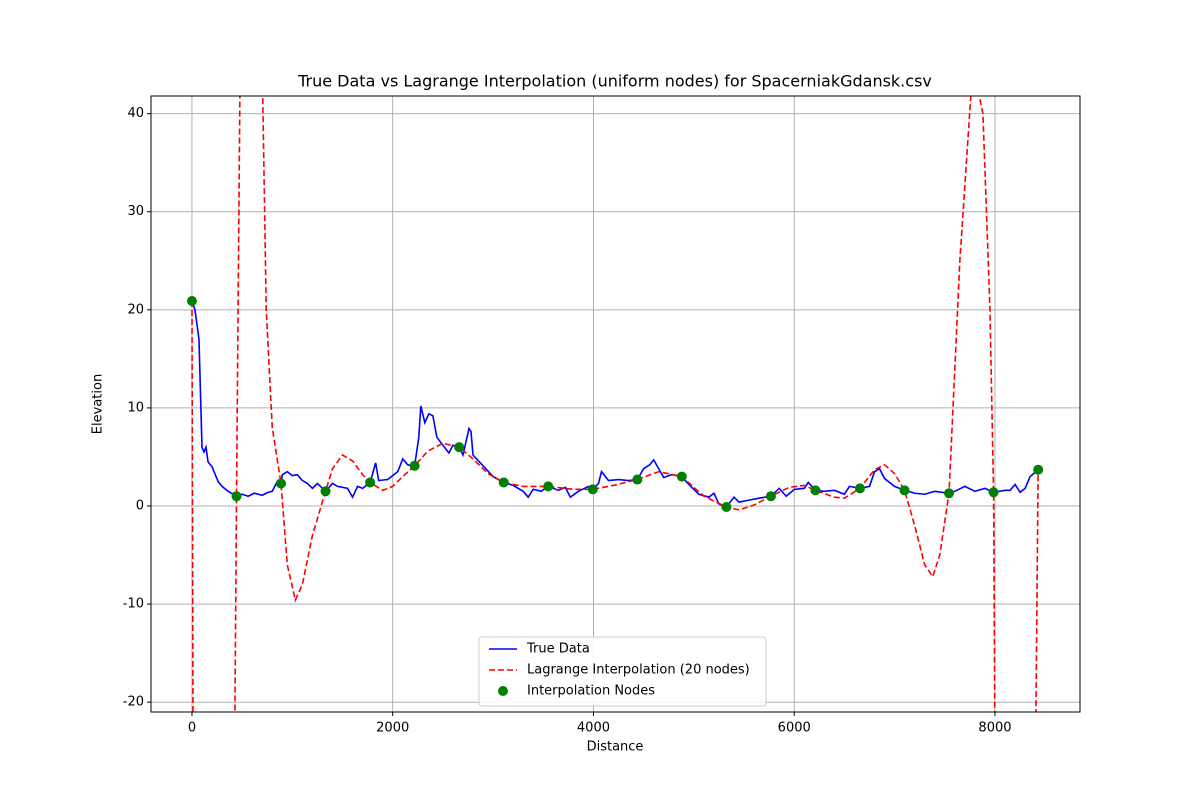 This screenshot has width=1200, height=800. I want to click on legend-label: True Data, so click(558, 649).